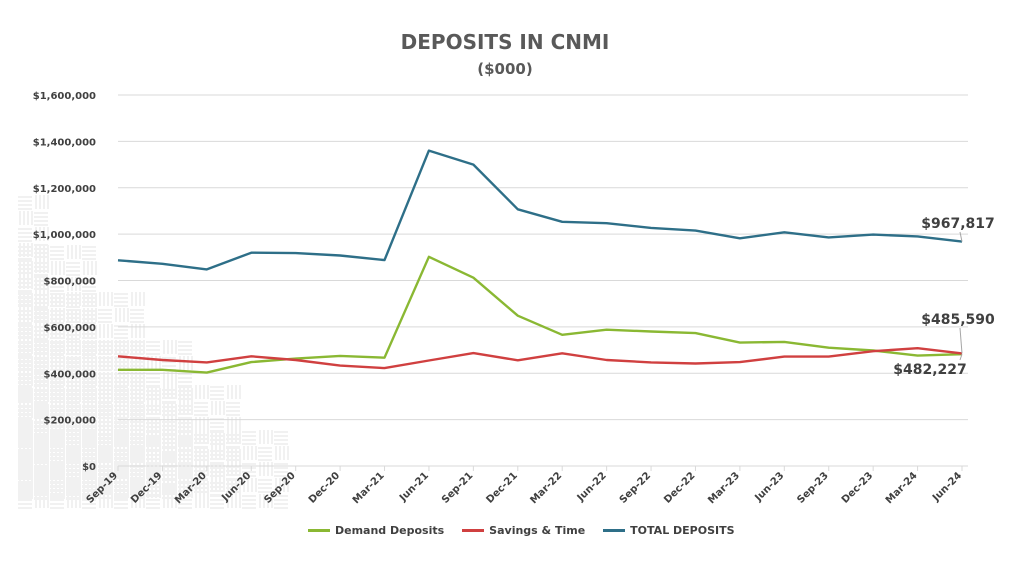 This screenshot has height=576, width=1024. Describe the element at coordinates (390, 530) in the screenshot. I see `legend-label-demand-deposits: Demand Deposits` at that location.